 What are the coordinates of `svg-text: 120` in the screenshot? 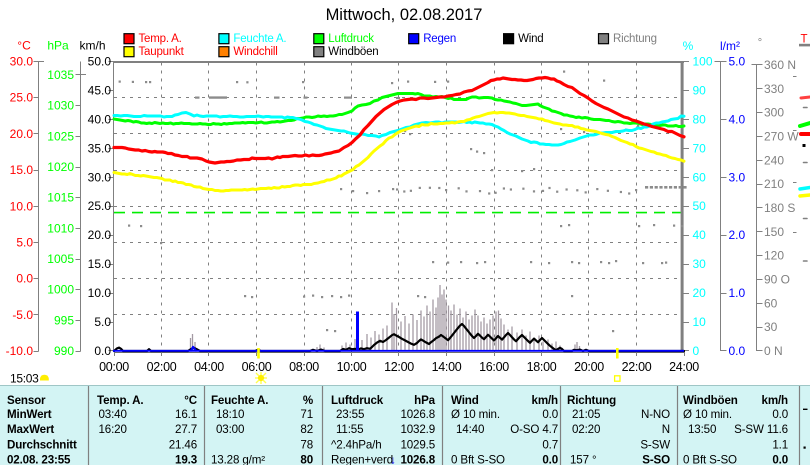 It's located at (774, 256).